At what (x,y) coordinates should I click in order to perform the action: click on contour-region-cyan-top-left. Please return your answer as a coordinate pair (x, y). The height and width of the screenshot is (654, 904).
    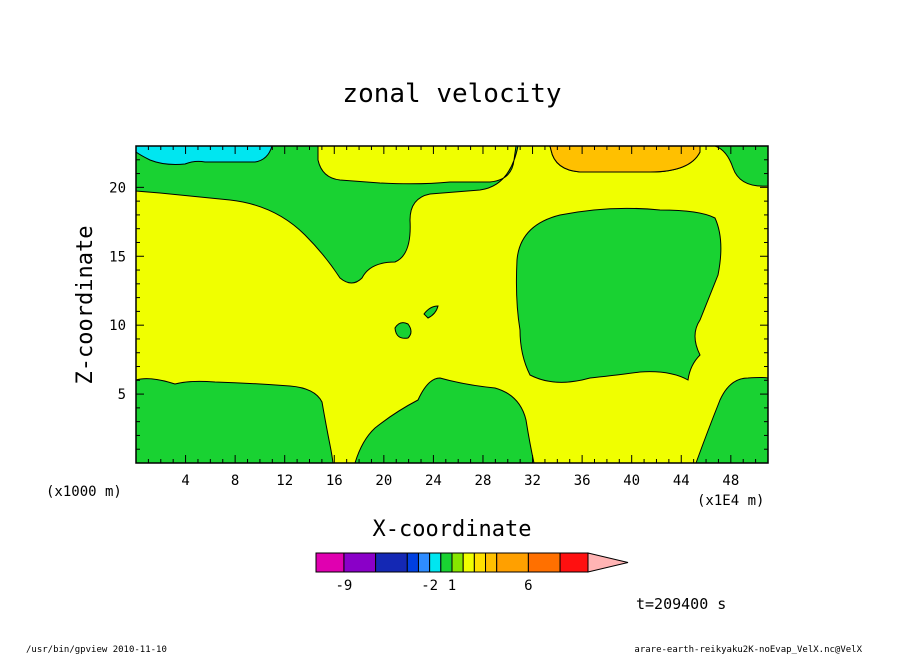
    Looking at the image, I should click on (204, 155).